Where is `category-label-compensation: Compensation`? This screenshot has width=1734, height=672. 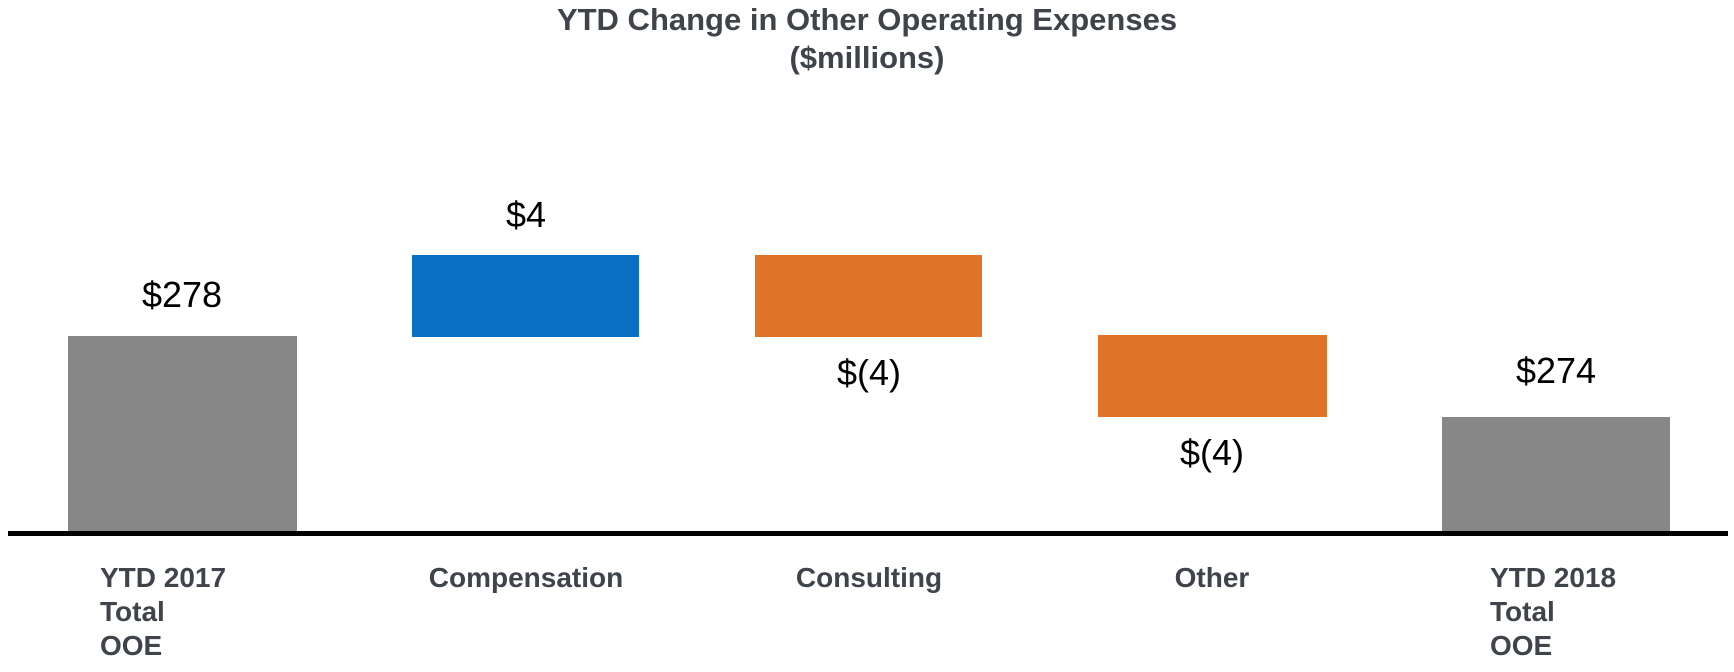 category-label-compensation: Compensation is located at coordinates (526, 578).